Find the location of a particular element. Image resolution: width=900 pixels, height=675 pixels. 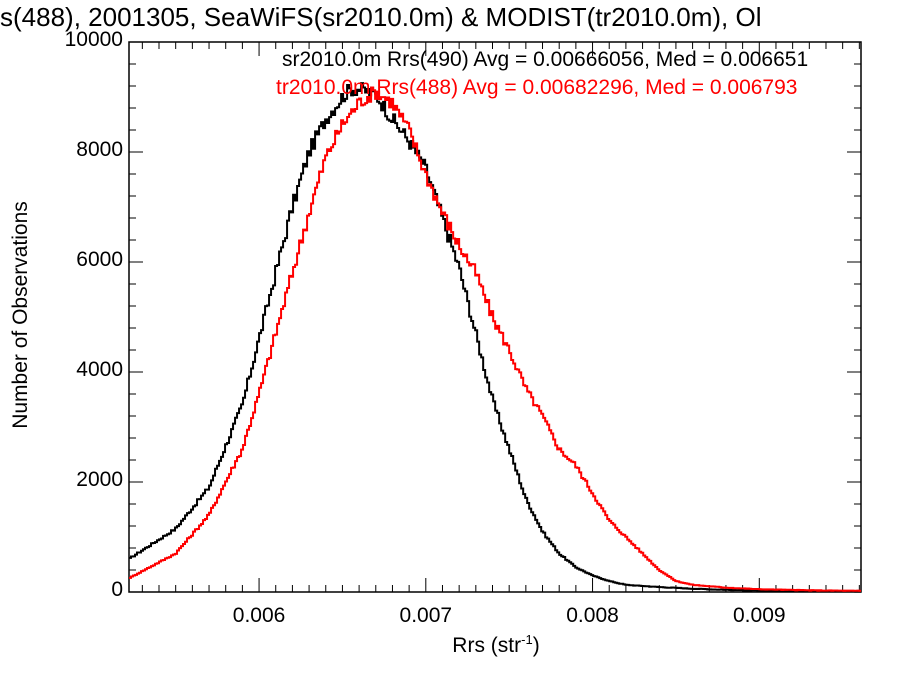

y-tick-label: 4000 is located at coordinates (99, 369).